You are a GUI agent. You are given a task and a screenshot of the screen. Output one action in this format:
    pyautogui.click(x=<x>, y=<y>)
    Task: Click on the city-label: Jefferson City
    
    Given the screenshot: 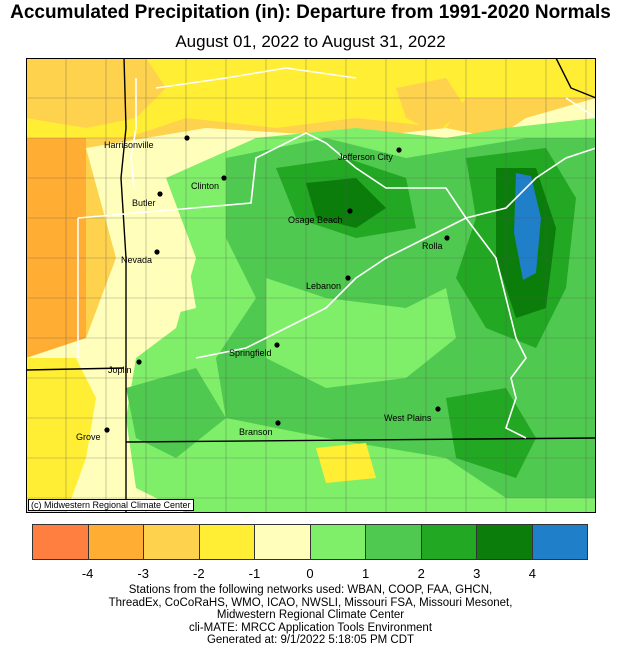 What is the action you would take?
    pyautogui.click(x=365, y=157)
    